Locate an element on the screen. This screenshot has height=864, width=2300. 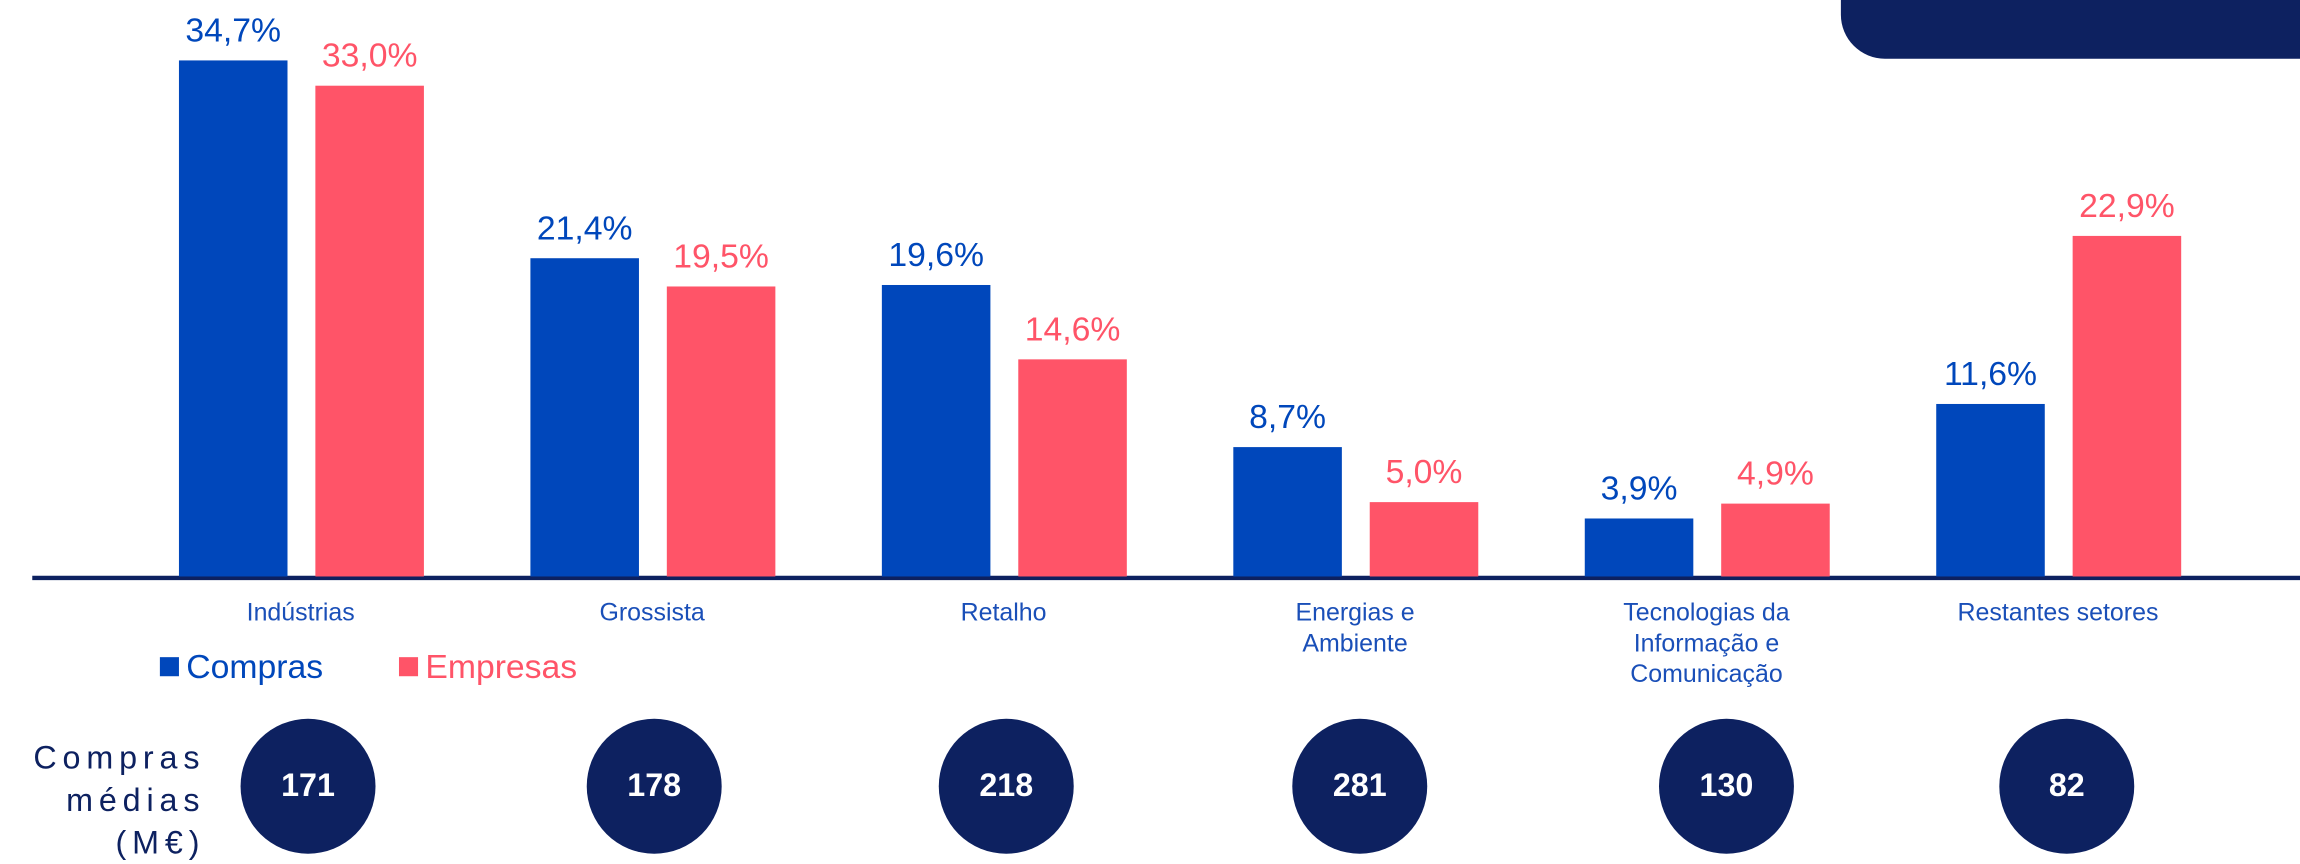
x-tick-label: Indústrias is located at coordinates (300, 612).